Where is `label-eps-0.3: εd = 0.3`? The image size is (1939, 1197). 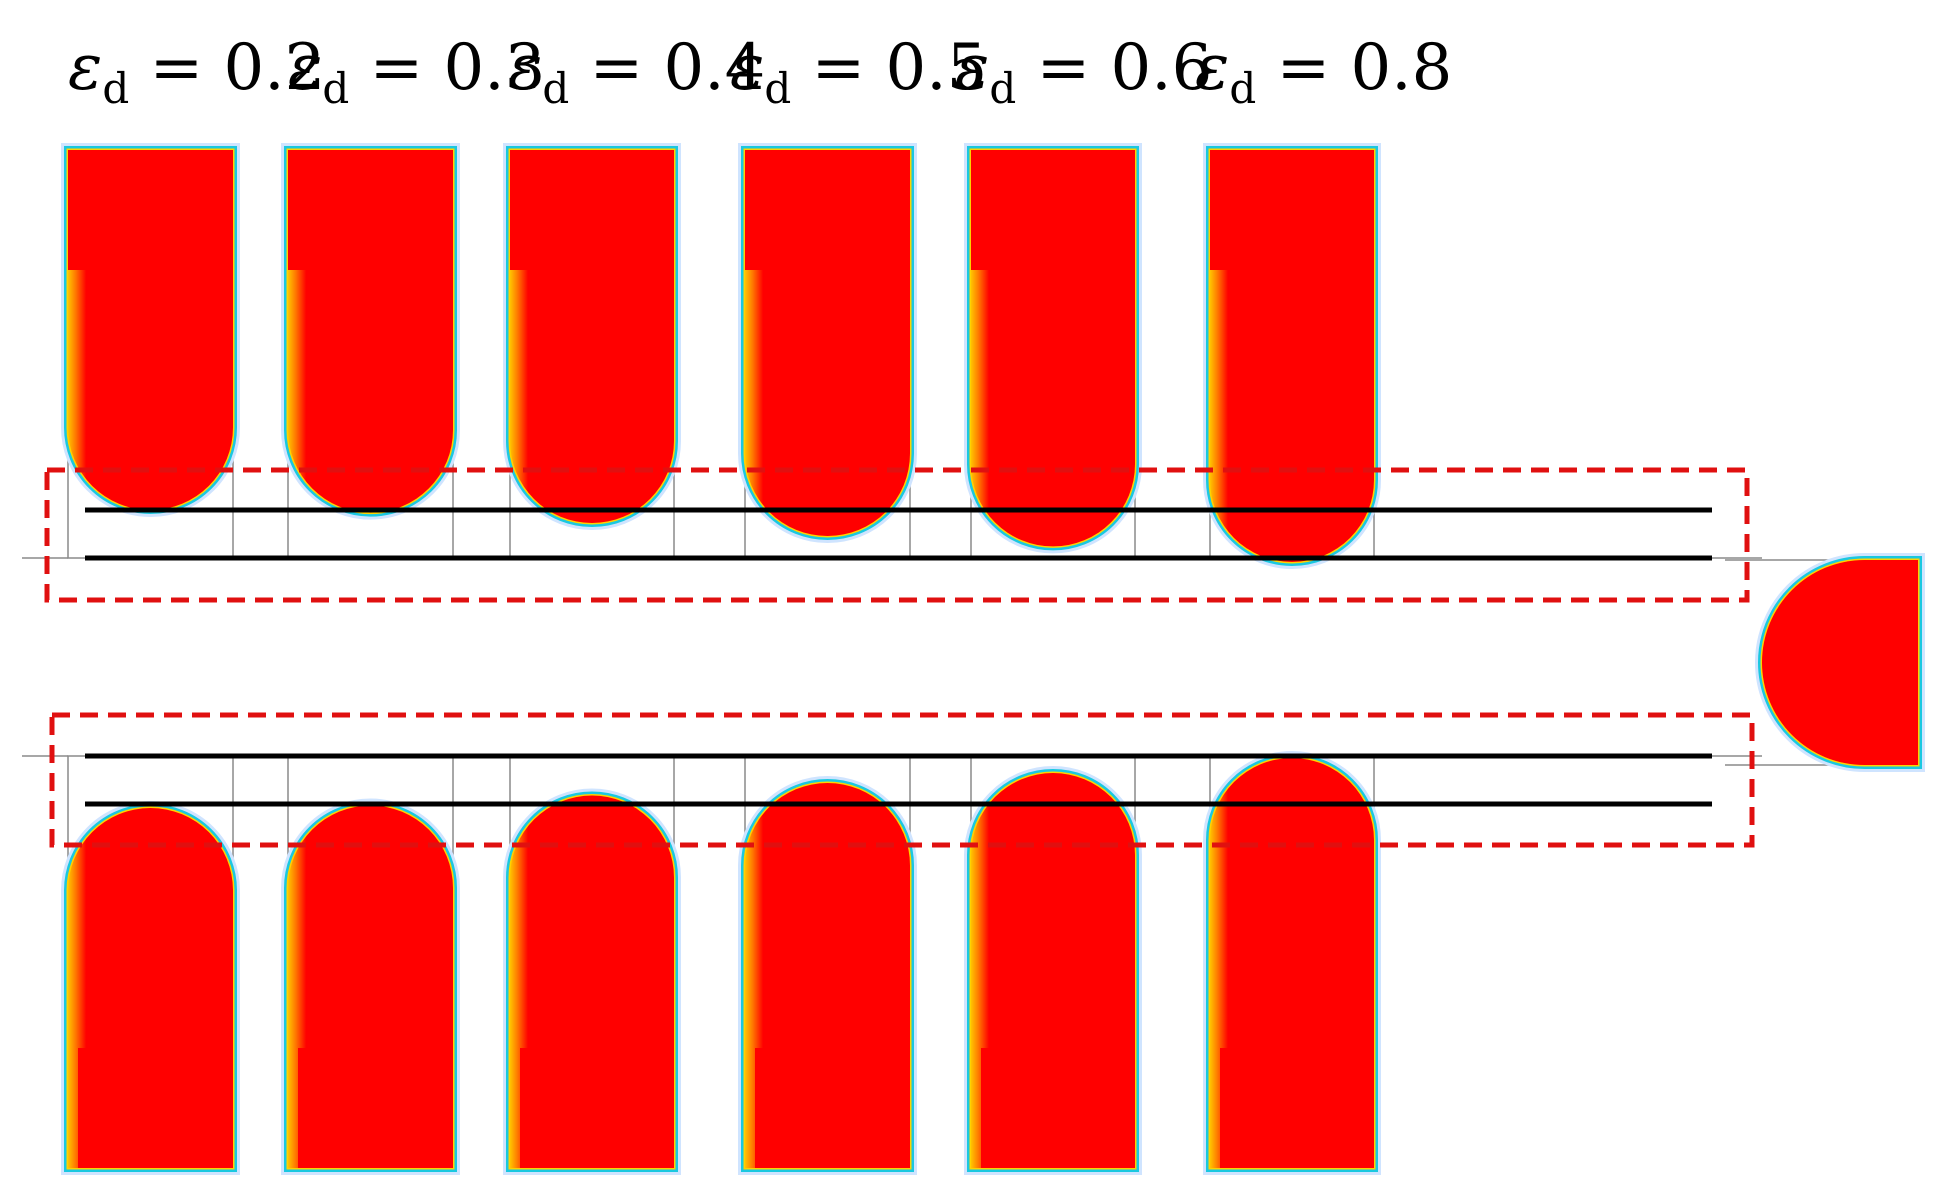
label-eps-0.3: εd = 0.3 is located at coordinates (416, 68).